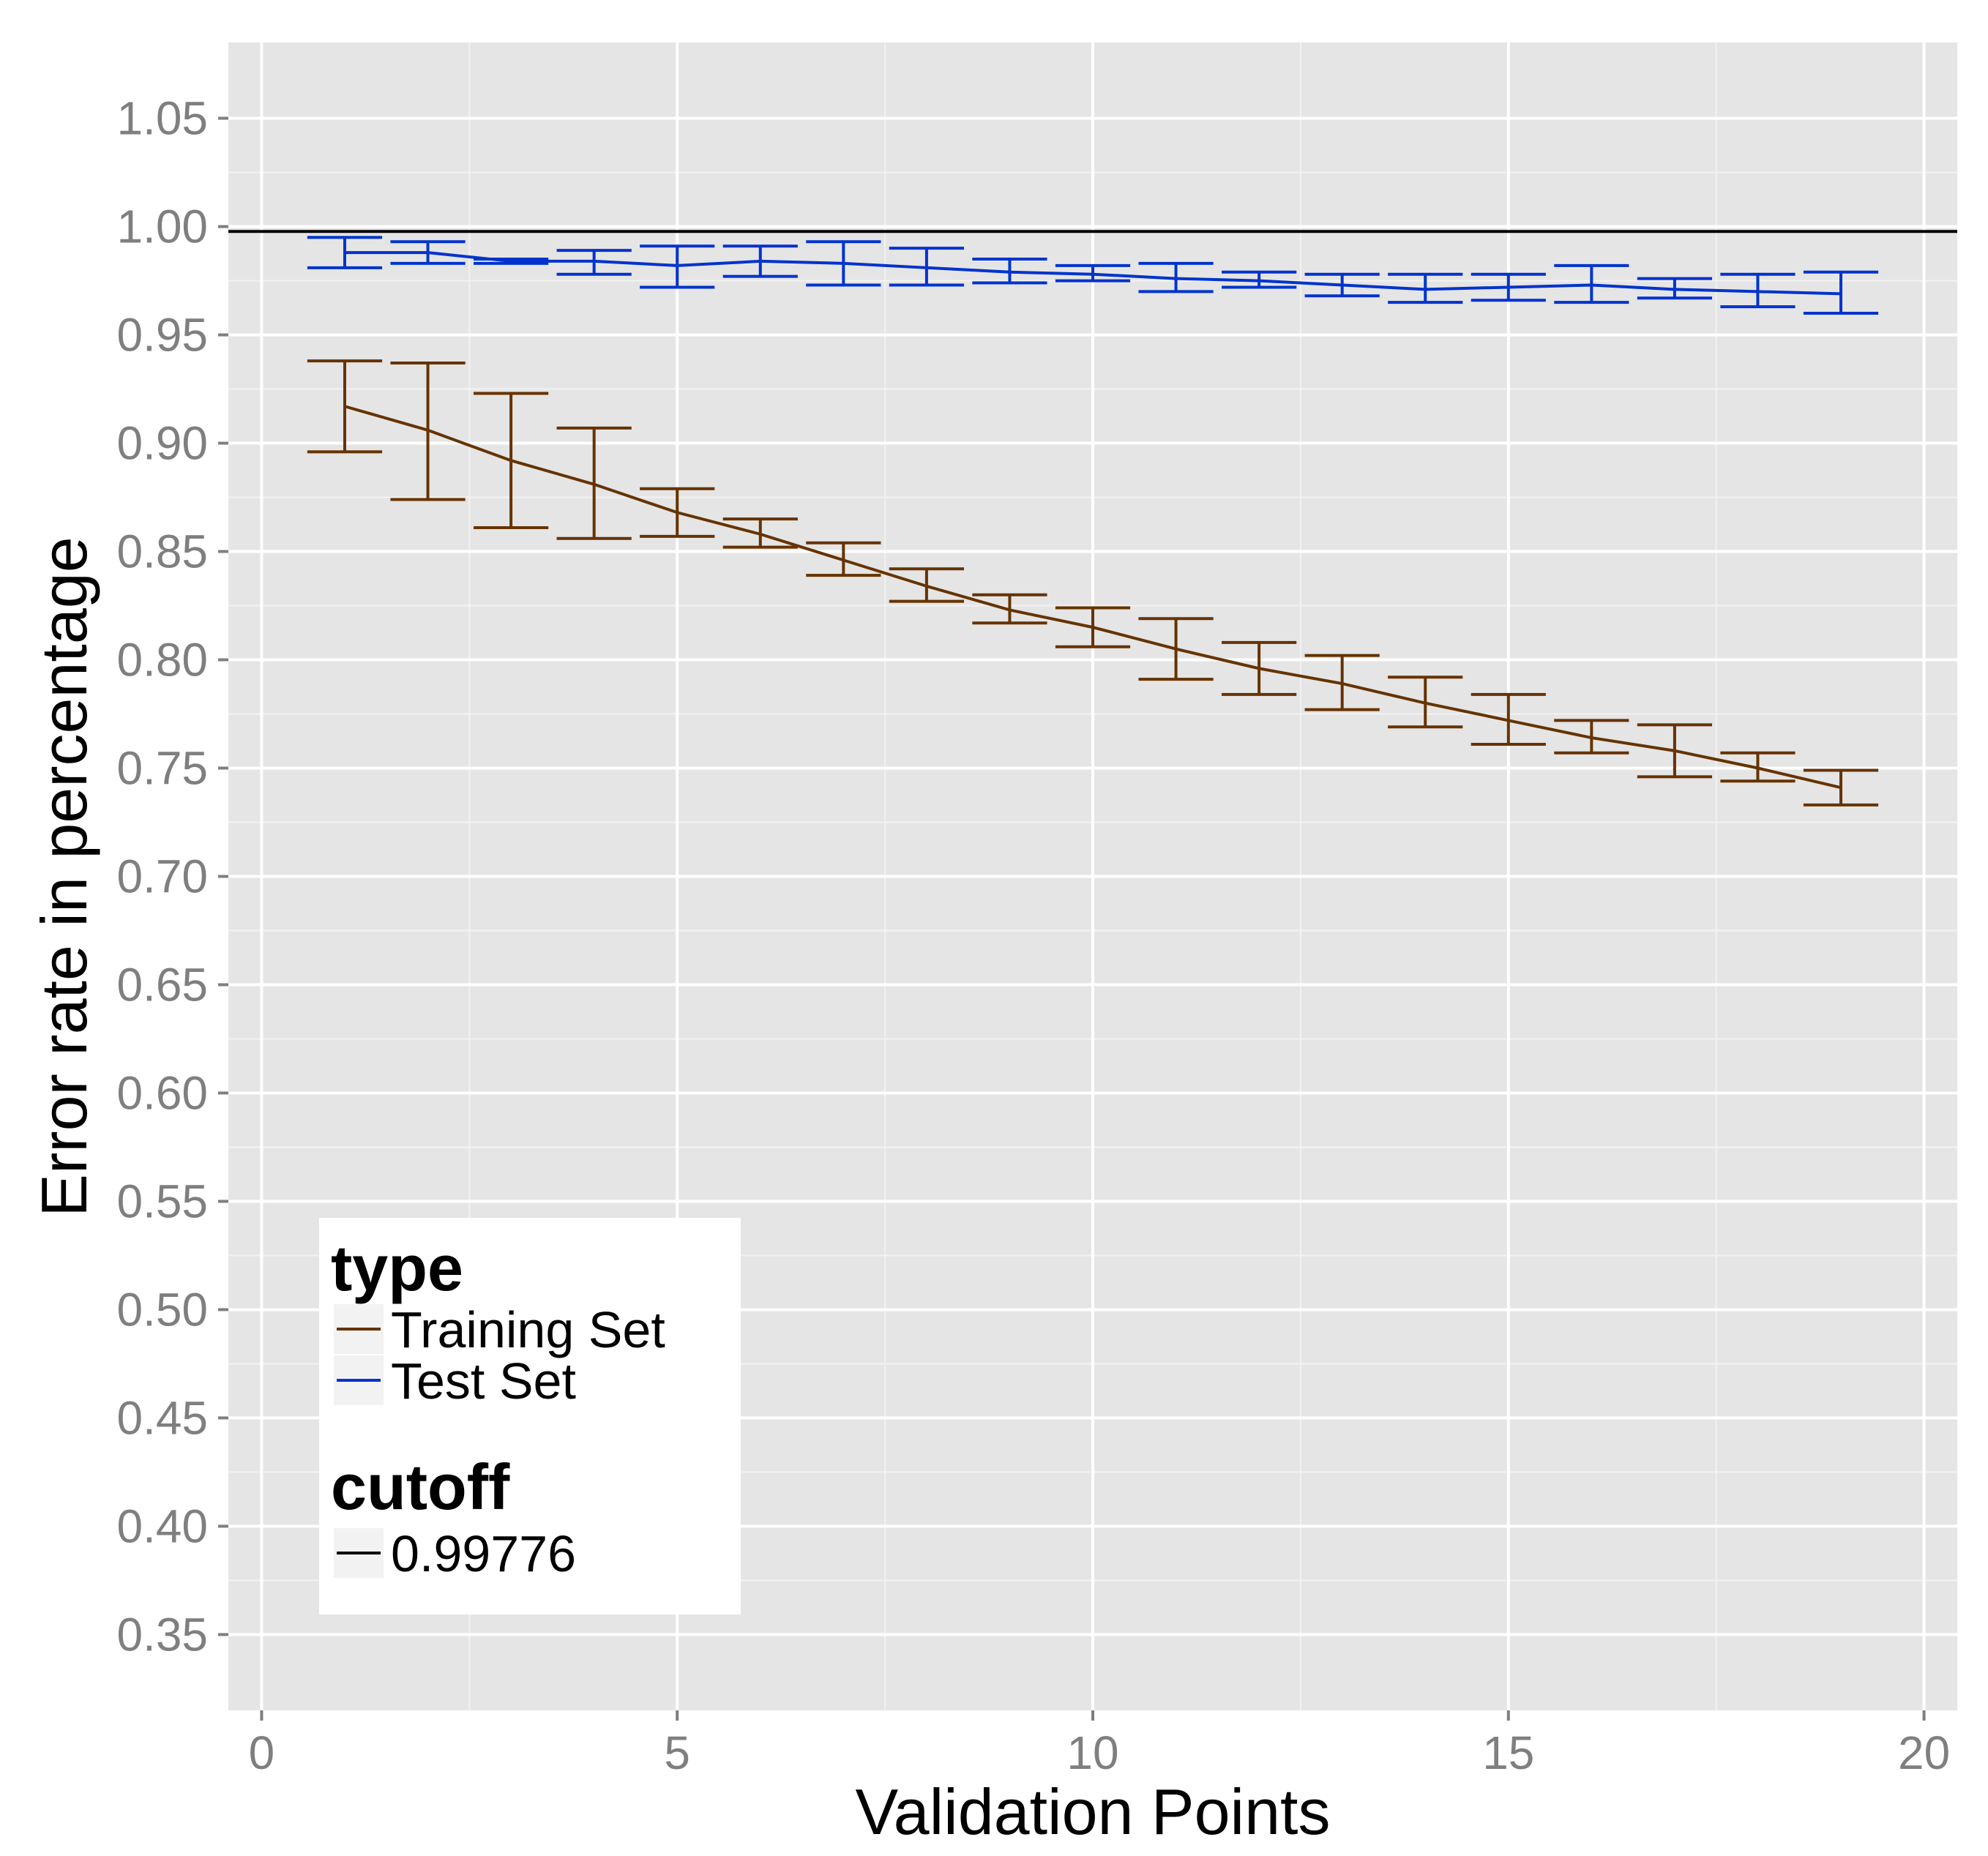  What do you see at coordinates (397, 1268) in the screenshot?
I see `legend-title-type: type` at bounding box center [397, 1268].